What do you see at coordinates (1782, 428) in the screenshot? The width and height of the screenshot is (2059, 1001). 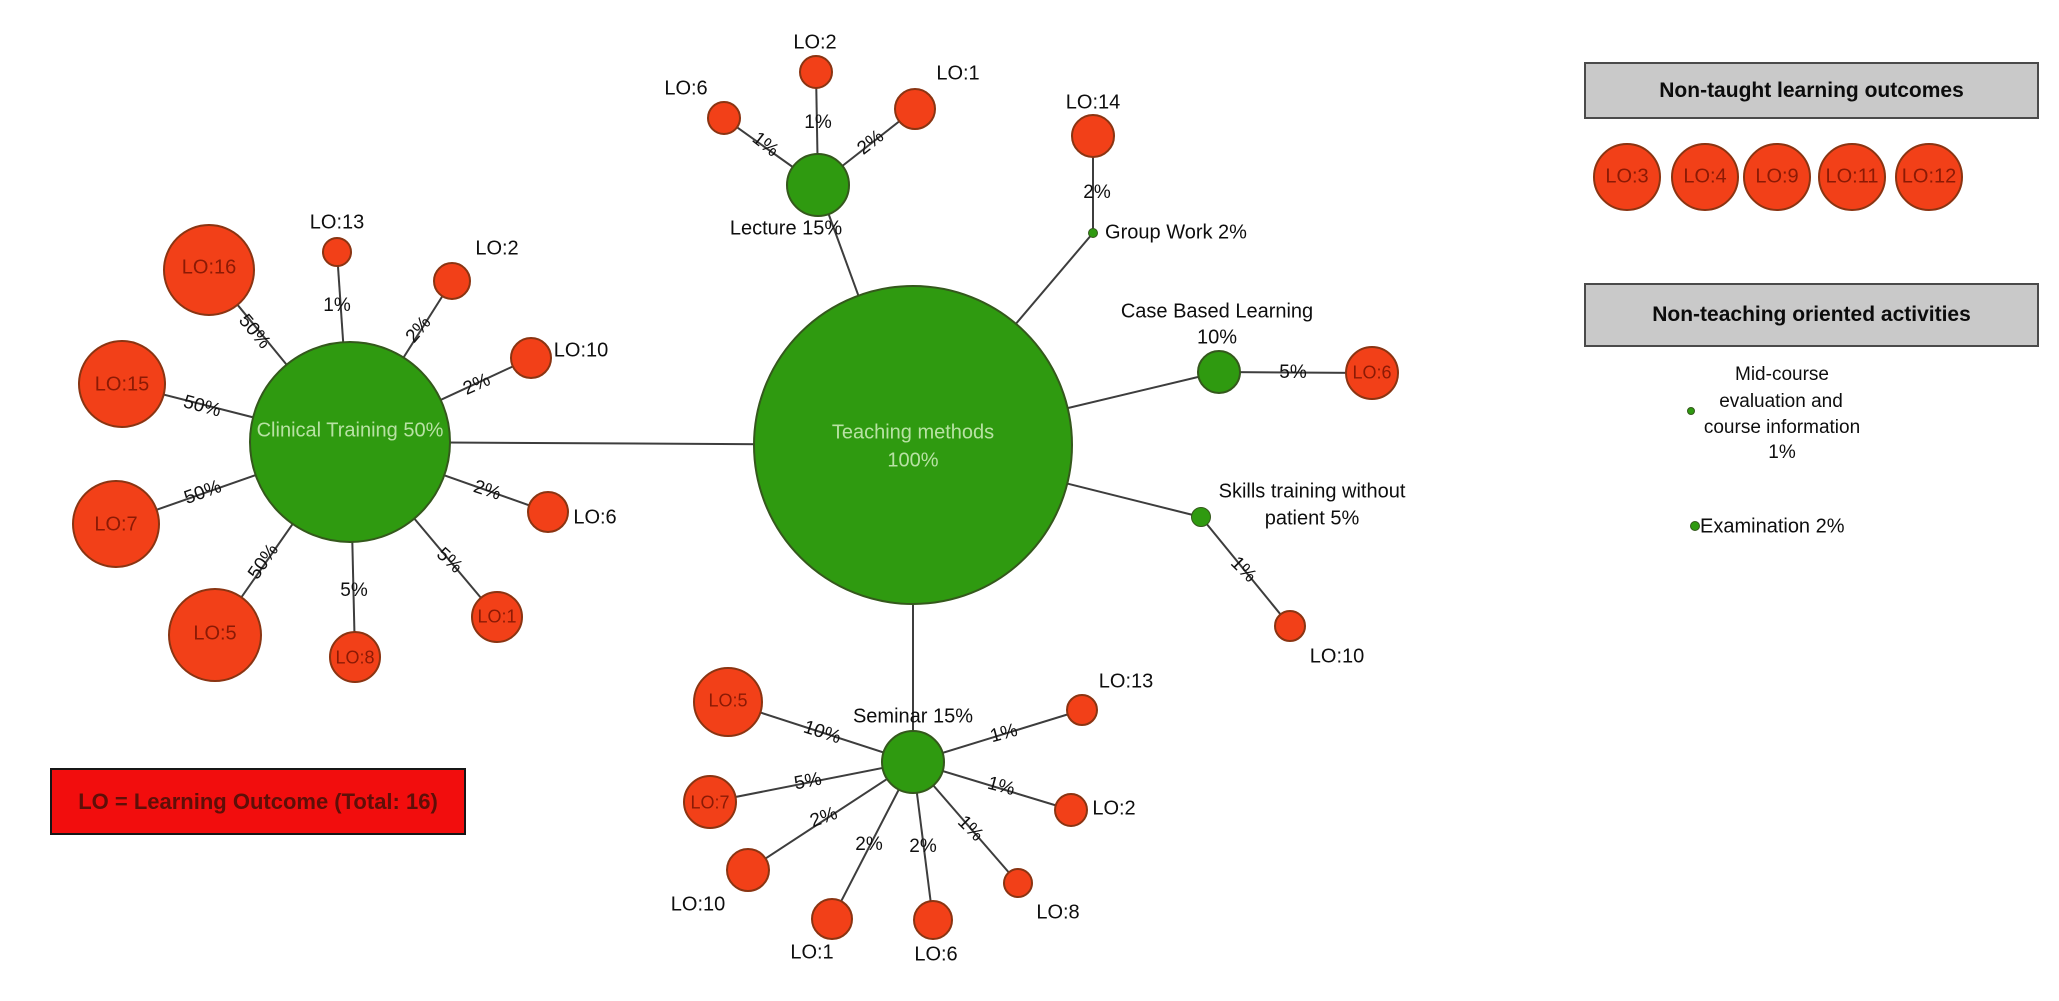 I see `midcourse-line3: course information` at bounding box center [1782, 428].